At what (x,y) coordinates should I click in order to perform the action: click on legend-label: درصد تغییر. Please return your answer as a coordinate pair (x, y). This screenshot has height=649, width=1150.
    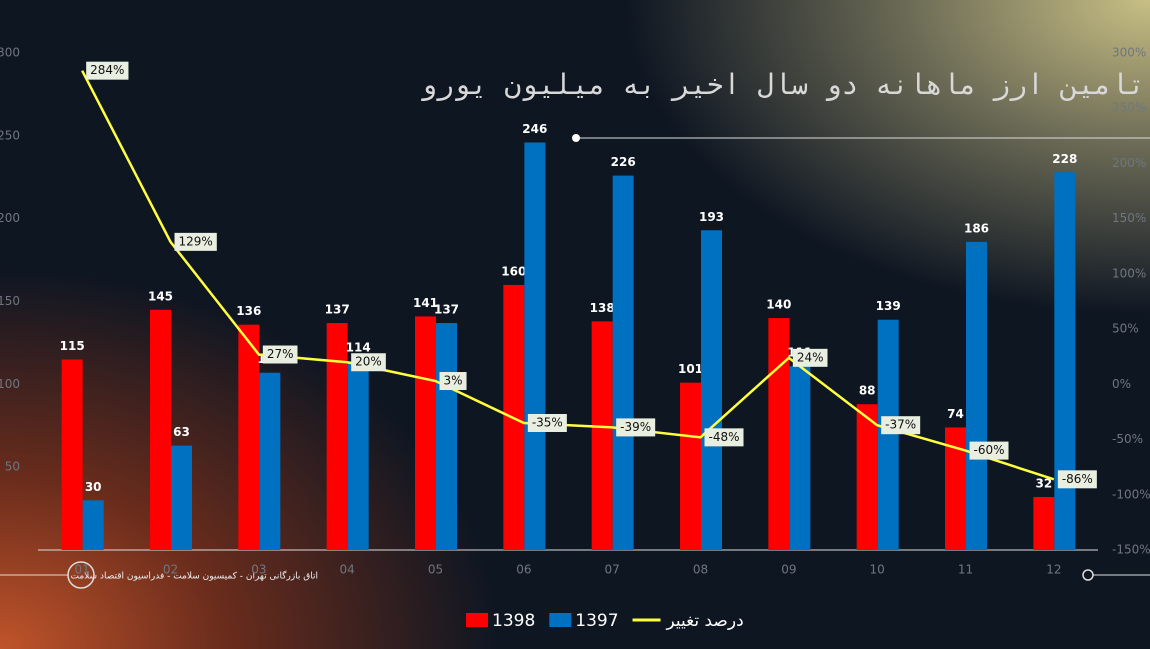
    Looking at the image, I should click on (705, 621).